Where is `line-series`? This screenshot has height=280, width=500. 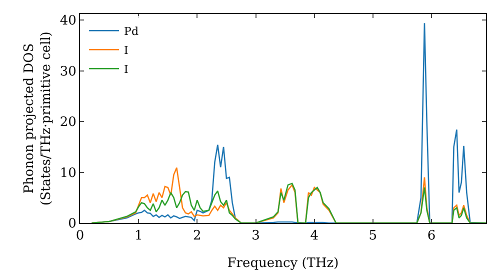
line-series is located at coordinates (288, 202).